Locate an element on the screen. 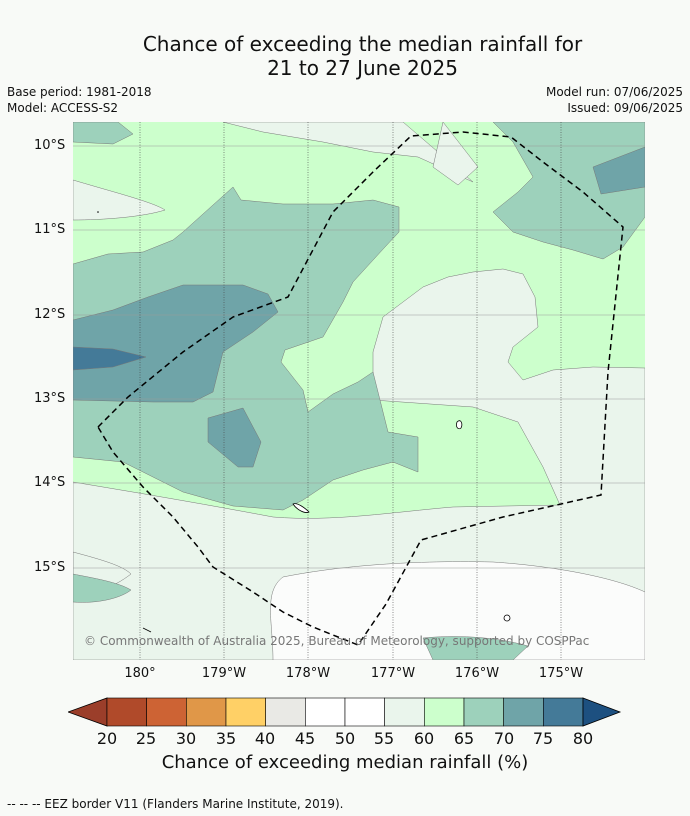 The height and width of the screenshot is (816, 690). colorbar-tick-80: 80 is located at coordinates (583, 738).